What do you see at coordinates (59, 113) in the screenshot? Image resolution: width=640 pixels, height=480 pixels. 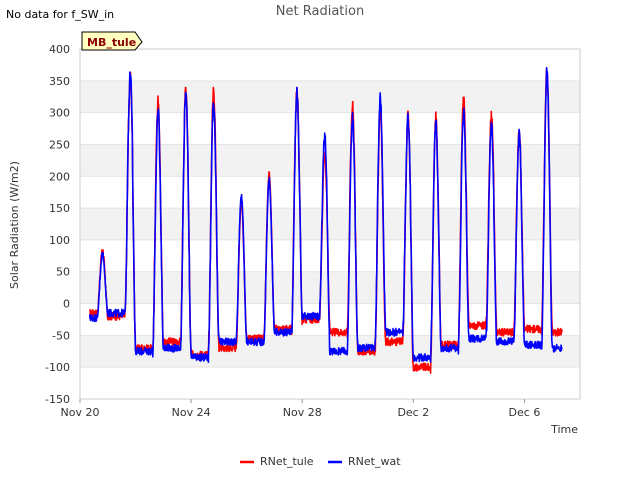 I see `y-tick-label: 300` at bounding box center [59, 113].